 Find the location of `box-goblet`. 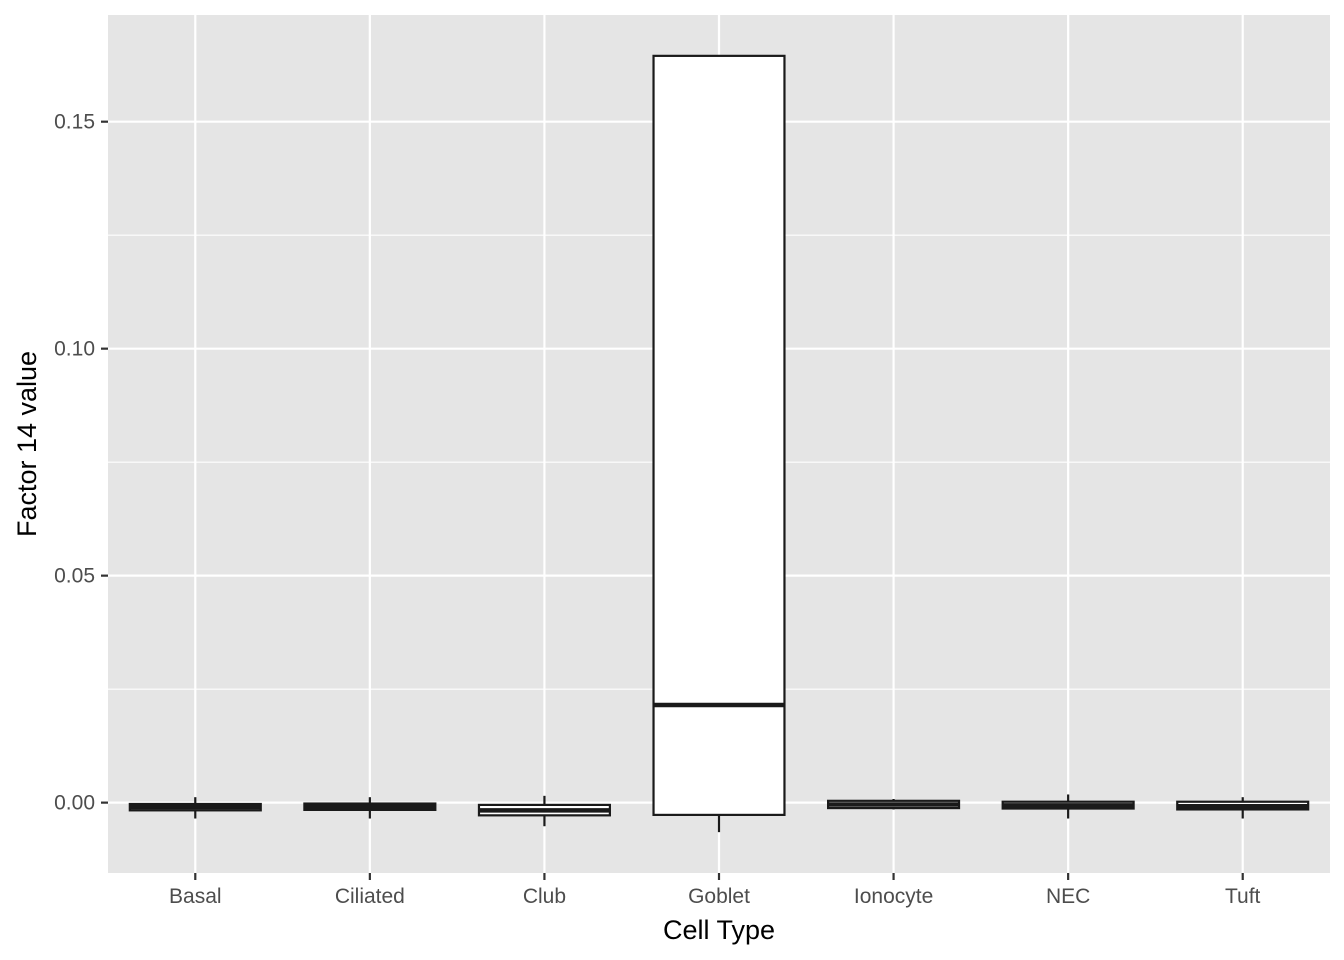

box-goblet is located at coordinates (719, 443).